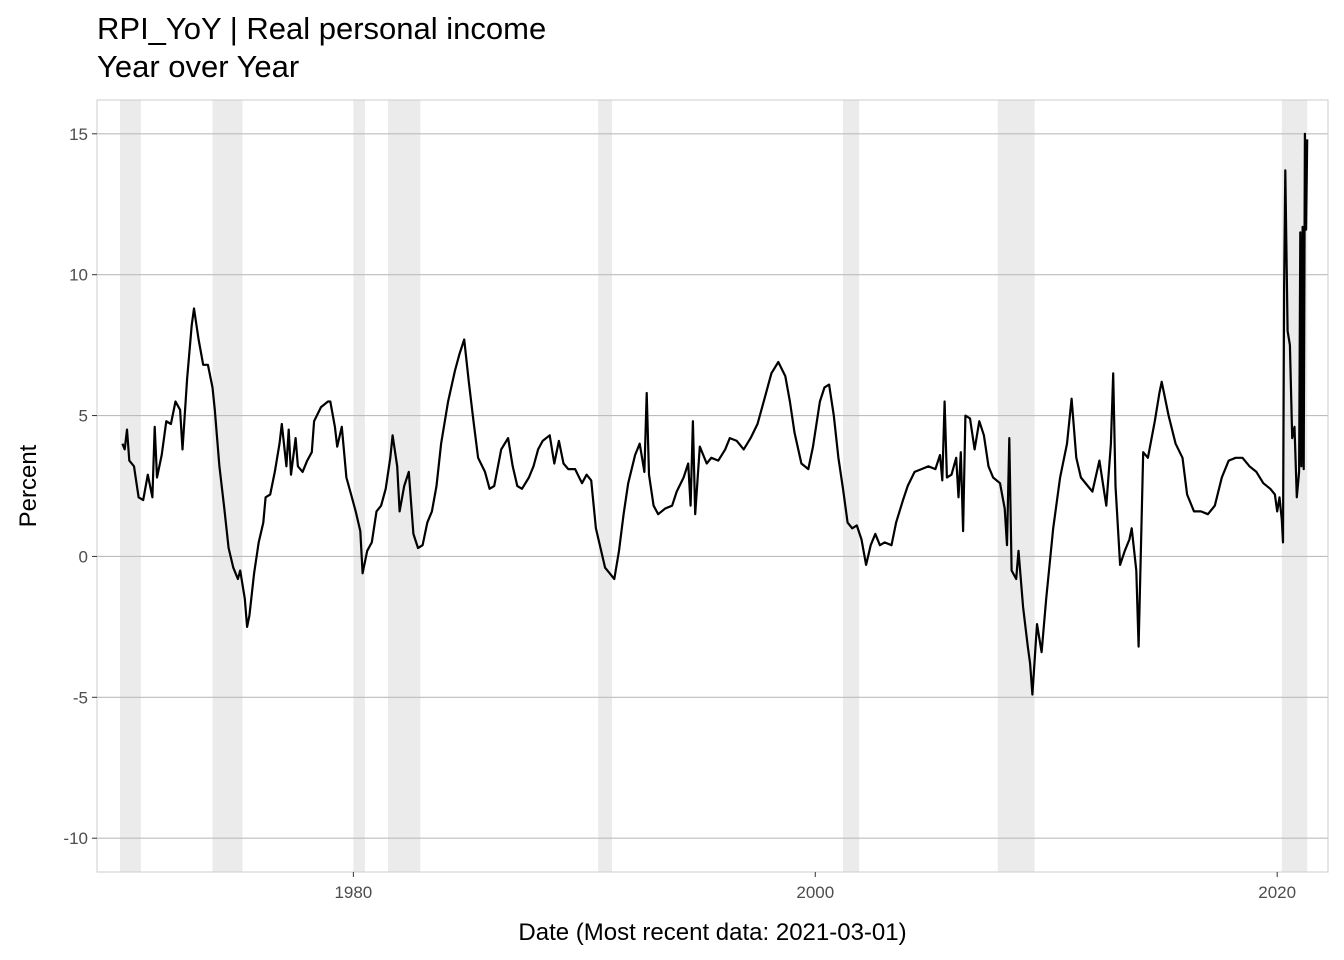 The height and width of the screenshot is (960, 1344). I want to click on y-tick-label: -10, so click(75, 838).